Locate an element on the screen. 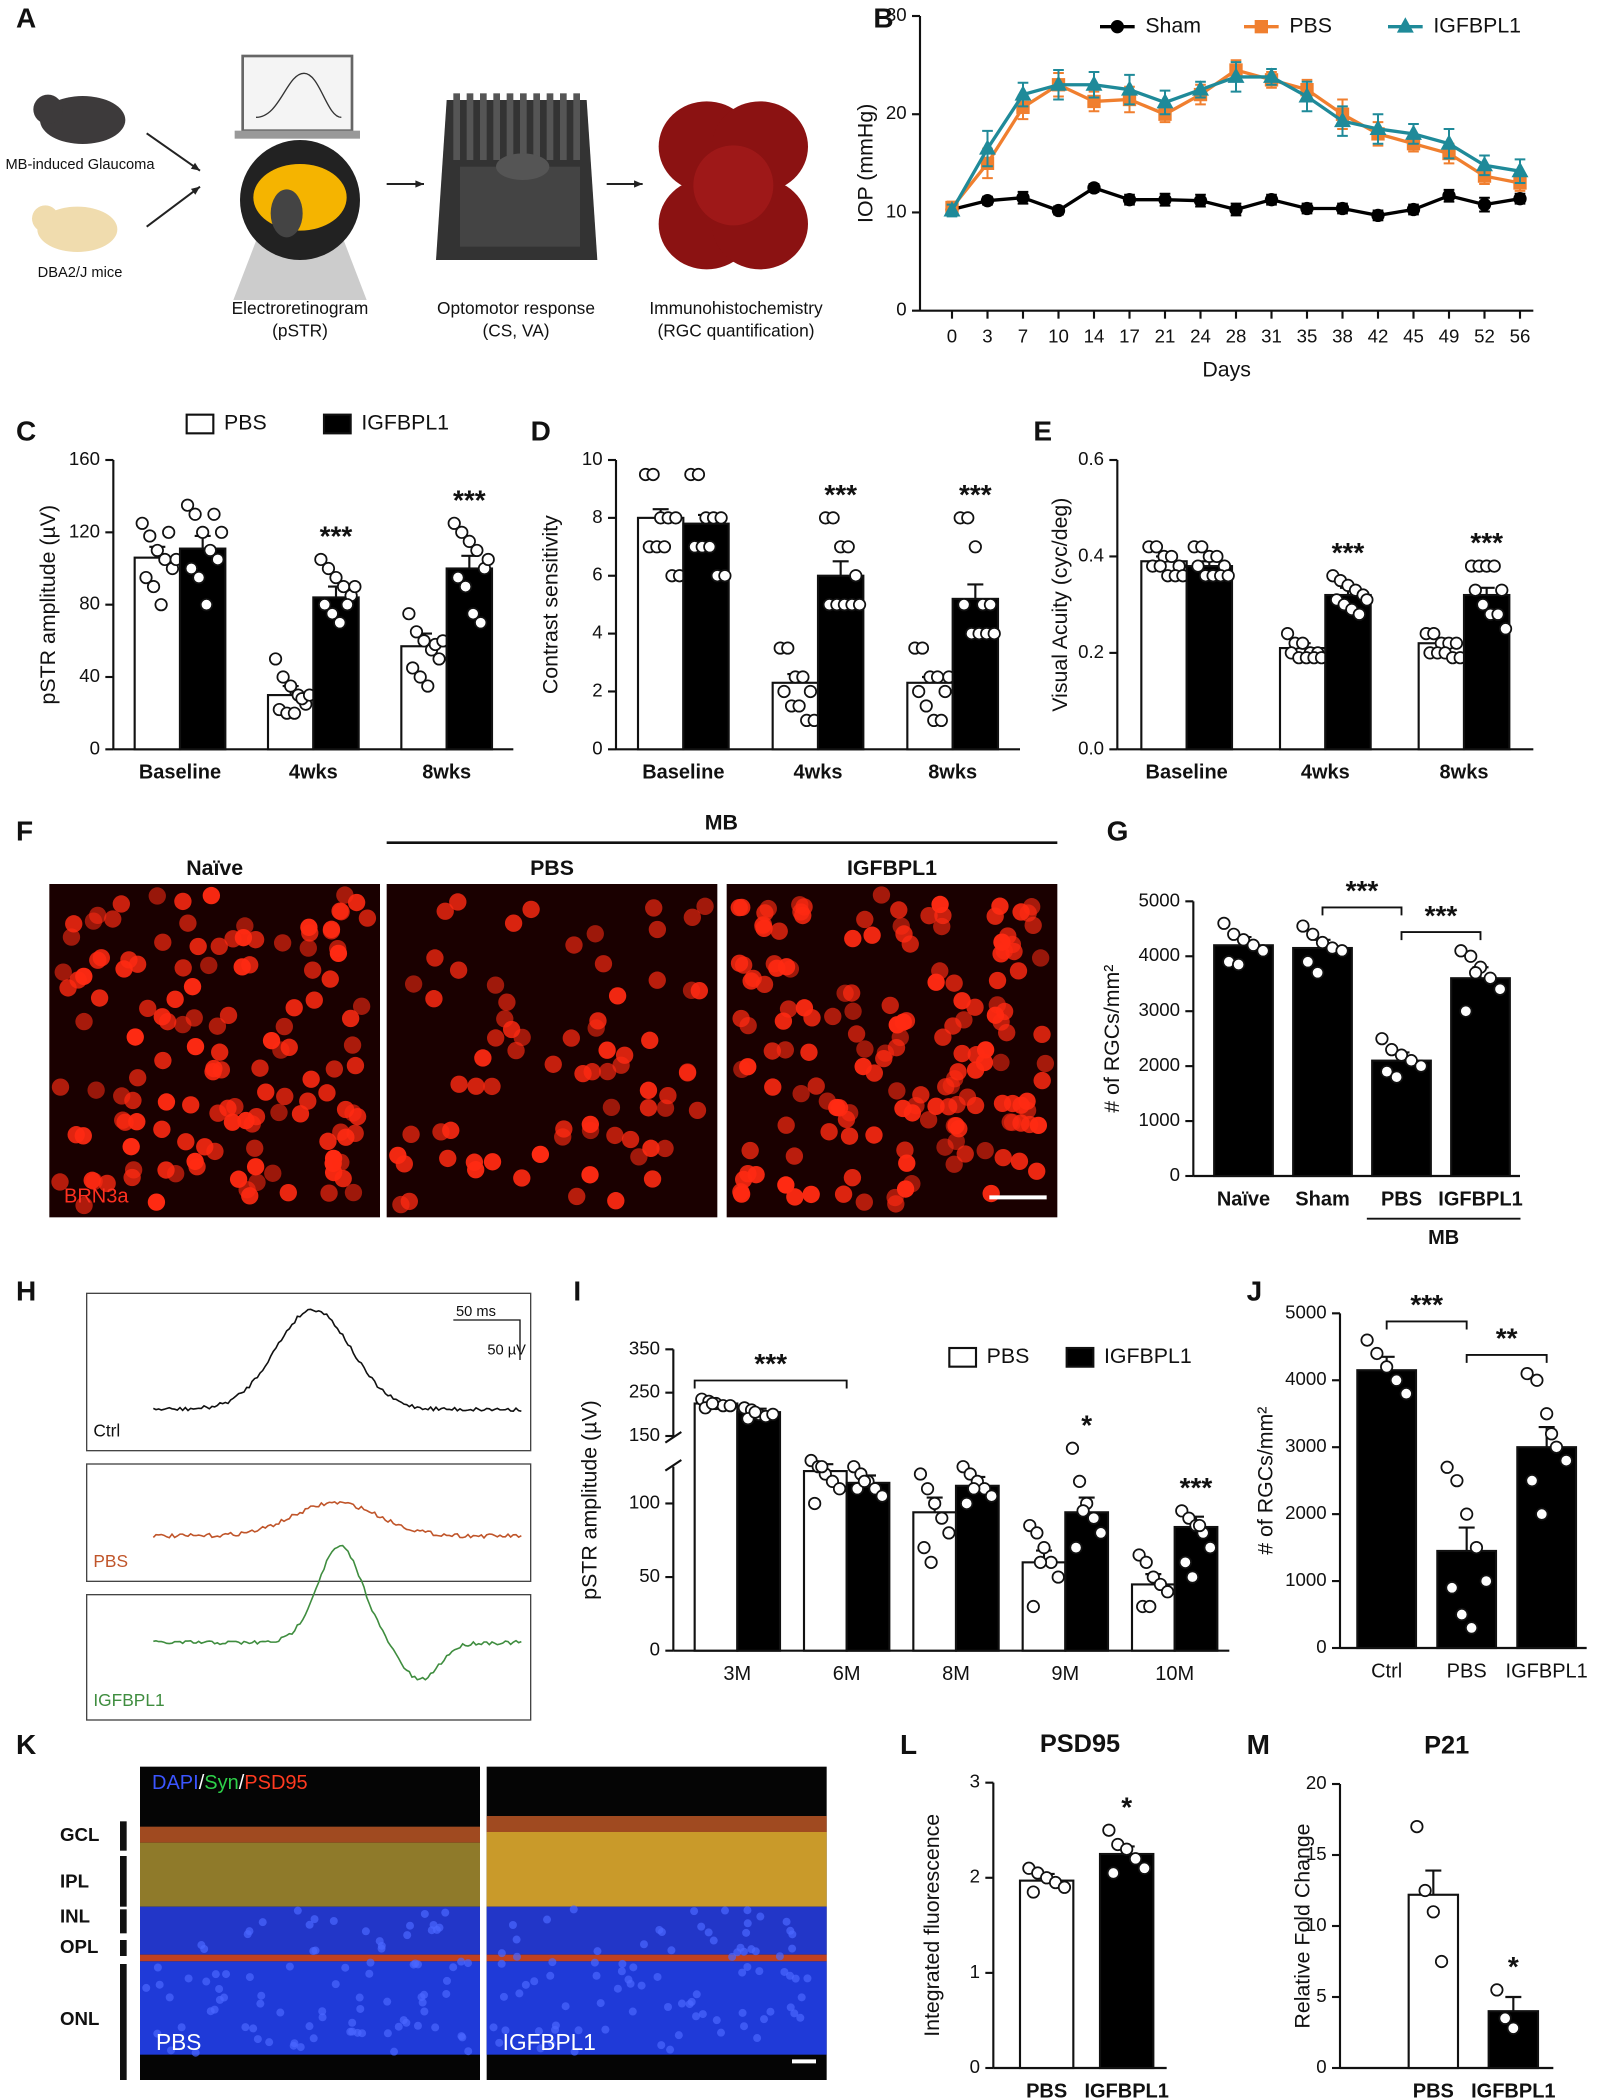 The image size is (1600, 2100). y-tick-label: 0 is located at coordinates (95, 747).